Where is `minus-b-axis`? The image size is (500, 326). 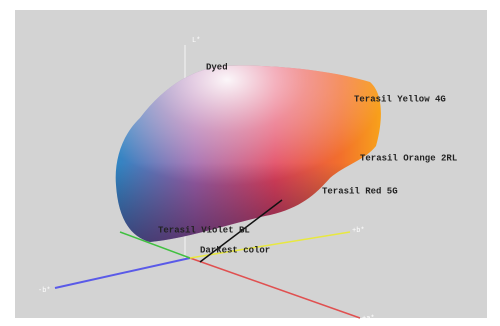
minus-b-axis is located at coordinates (122, 273).